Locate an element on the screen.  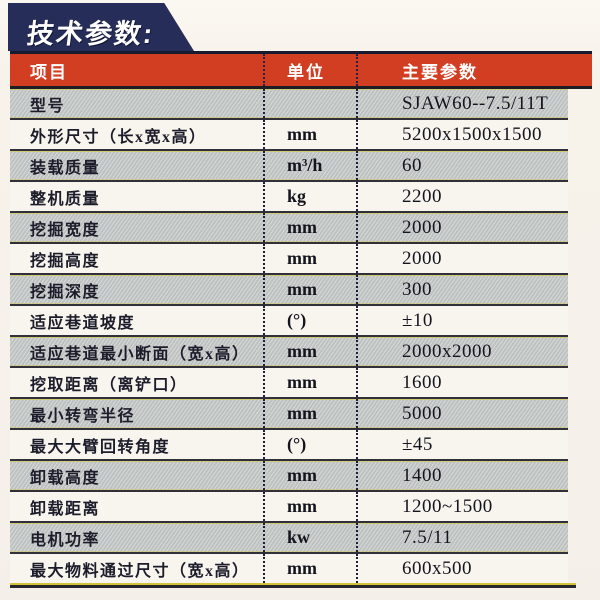
cell-value: 2000x2000 is located at coordinates (462, 351).